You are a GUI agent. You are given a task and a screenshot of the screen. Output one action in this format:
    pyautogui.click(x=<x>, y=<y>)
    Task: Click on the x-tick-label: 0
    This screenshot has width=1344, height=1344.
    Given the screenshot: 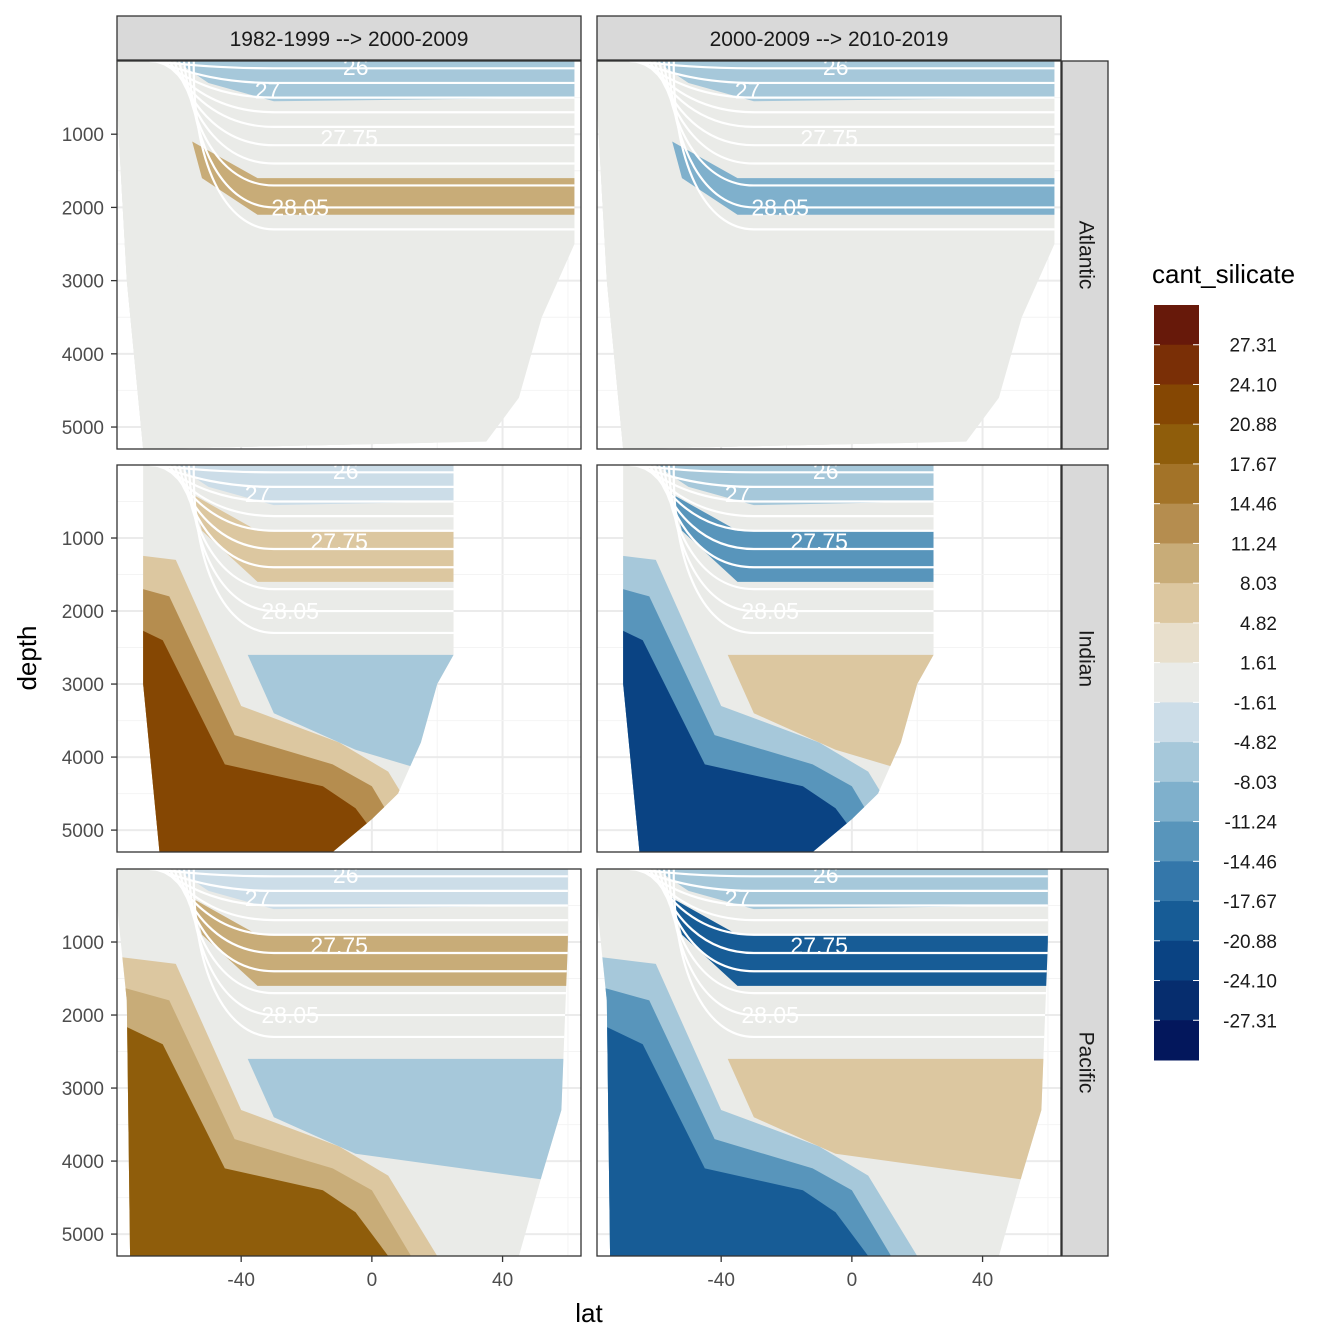 What is the action you would take?
    pyautogui.click(x=852, y=1280)
    